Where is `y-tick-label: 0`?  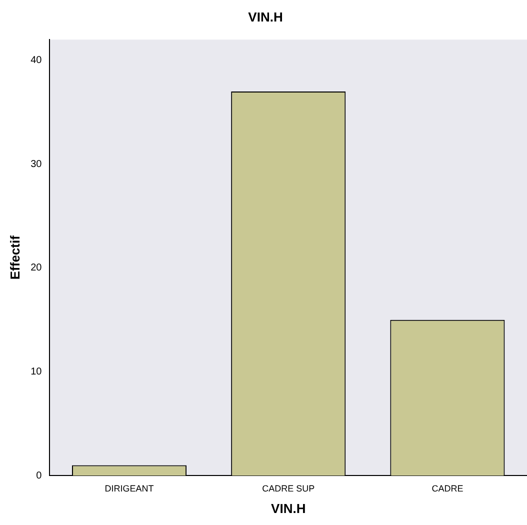
y-tick-label: 0 is located at coordinates (39, 476).